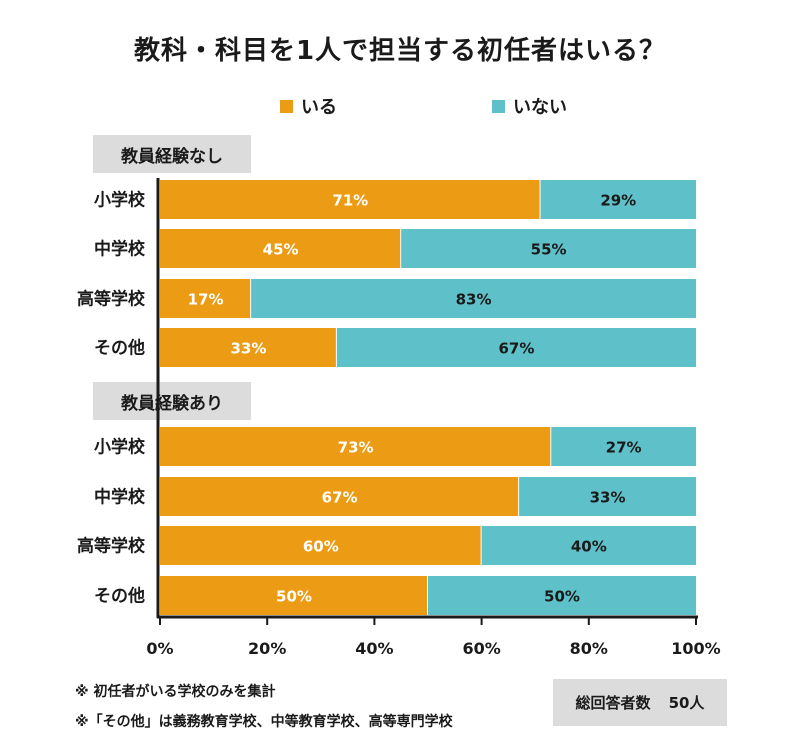 The height and width of the screenshot is (750, 800). Describe the element at coordinates (613, 703) in the screenshot. I see `total-respondents-label: 総回答者数` at that location.